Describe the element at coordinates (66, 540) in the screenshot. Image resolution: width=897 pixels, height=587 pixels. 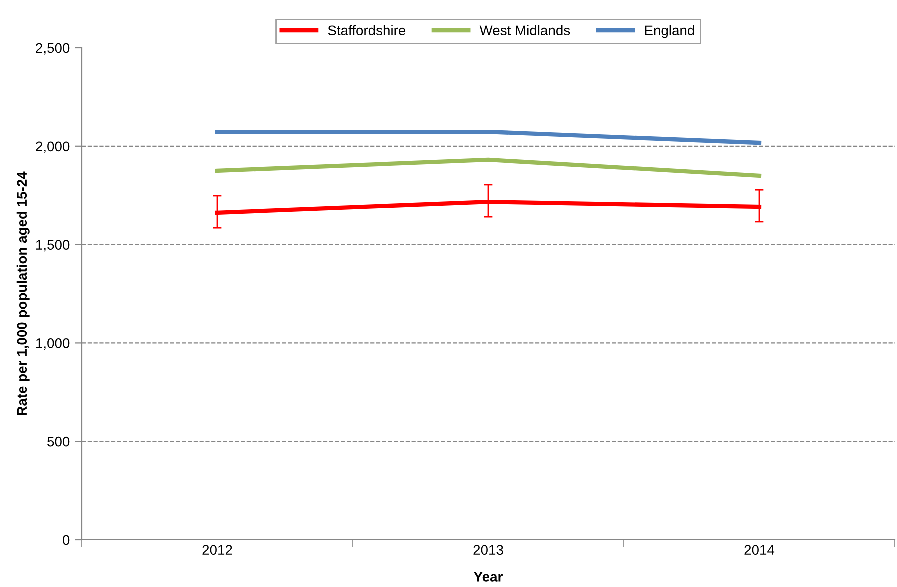
I see `y-tick-label: 0` at that location.